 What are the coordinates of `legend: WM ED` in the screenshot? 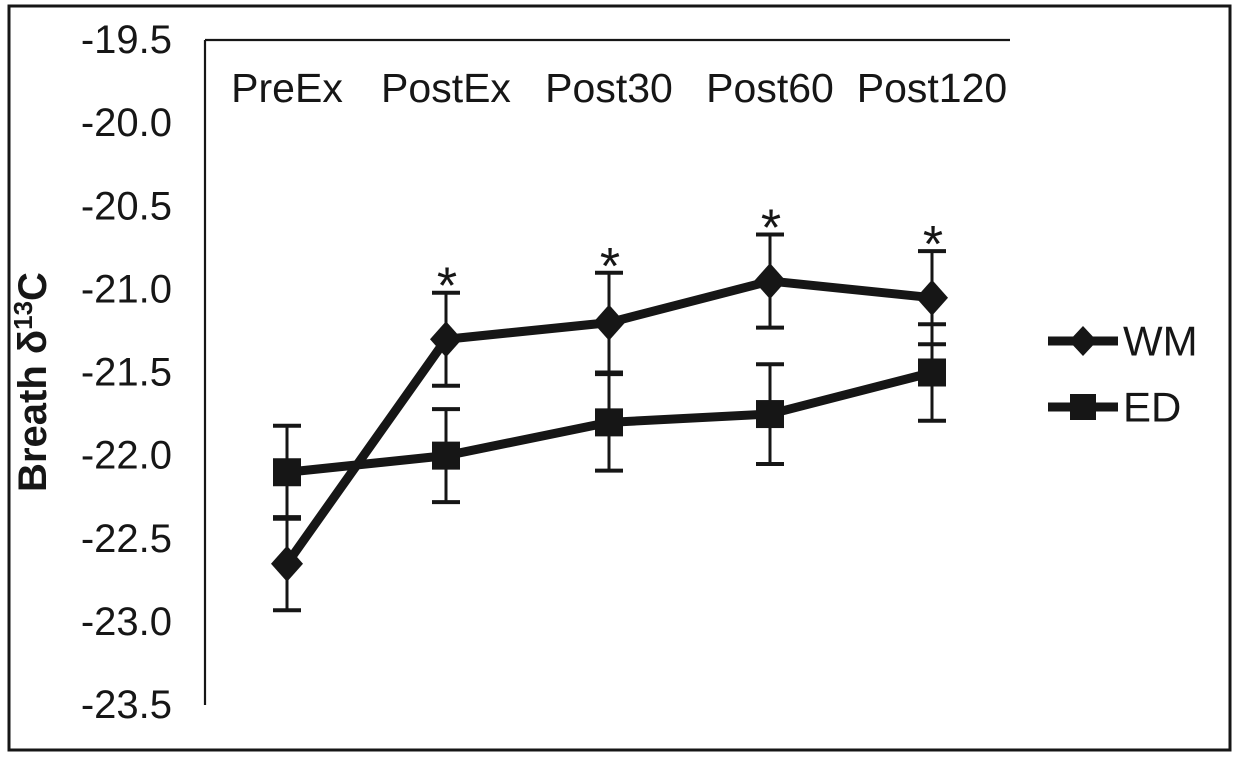 It's located at (1123, 374).